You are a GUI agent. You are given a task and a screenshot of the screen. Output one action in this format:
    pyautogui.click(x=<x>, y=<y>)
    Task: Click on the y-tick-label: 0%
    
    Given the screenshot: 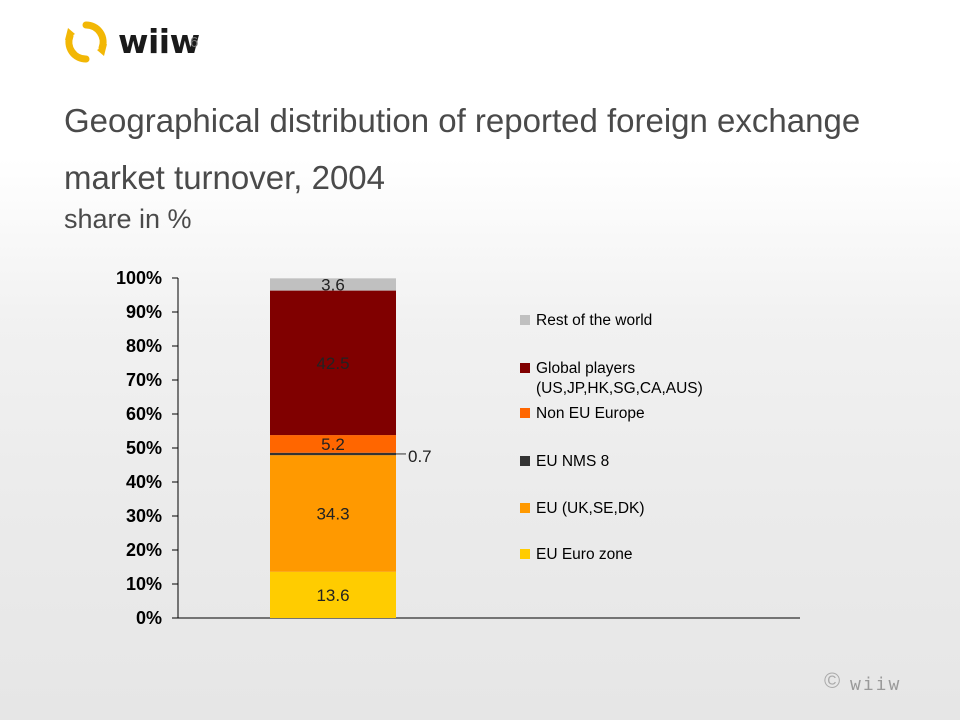 What is the action you would take?
    pyautogui.click(x=149, y=618)
    